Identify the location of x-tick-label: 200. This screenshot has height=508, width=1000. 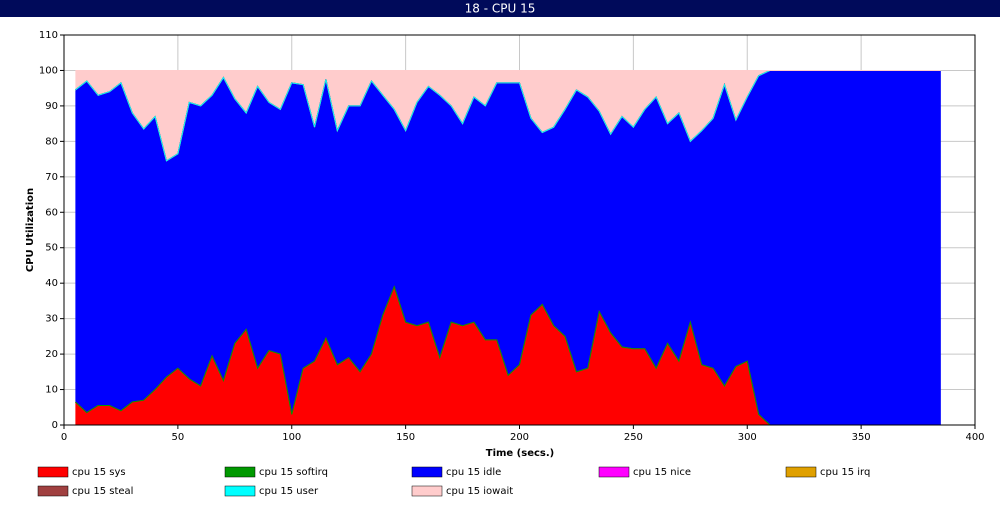
(519, 437).